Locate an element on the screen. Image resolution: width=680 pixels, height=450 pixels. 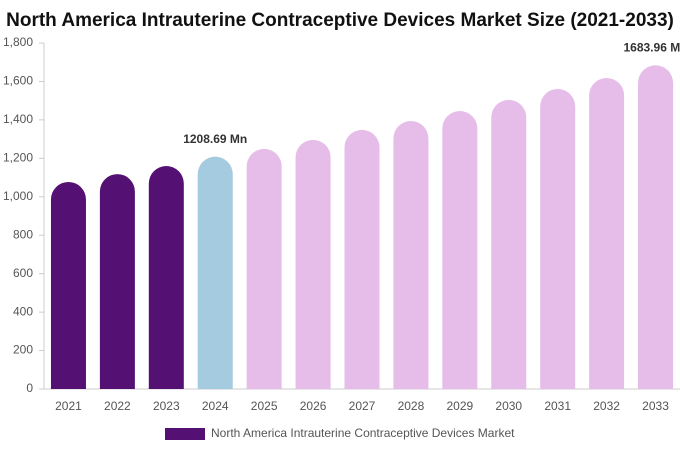
y-tick-label: 1,400 is located at coordinates (18, 119).